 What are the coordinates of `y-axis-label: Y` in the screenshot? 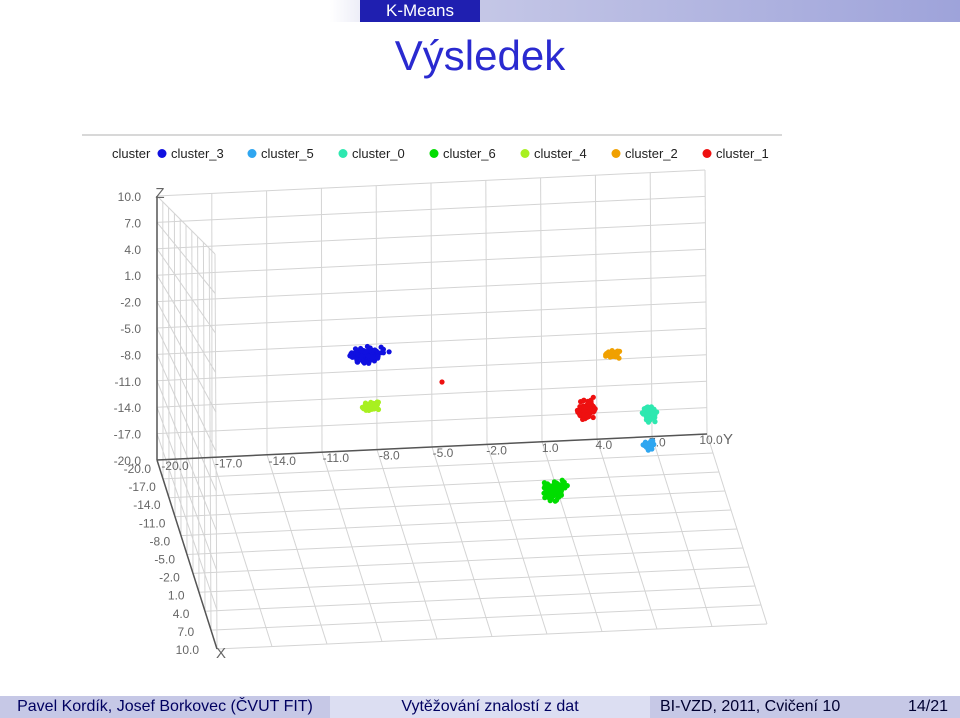 It's located at (728, 439).